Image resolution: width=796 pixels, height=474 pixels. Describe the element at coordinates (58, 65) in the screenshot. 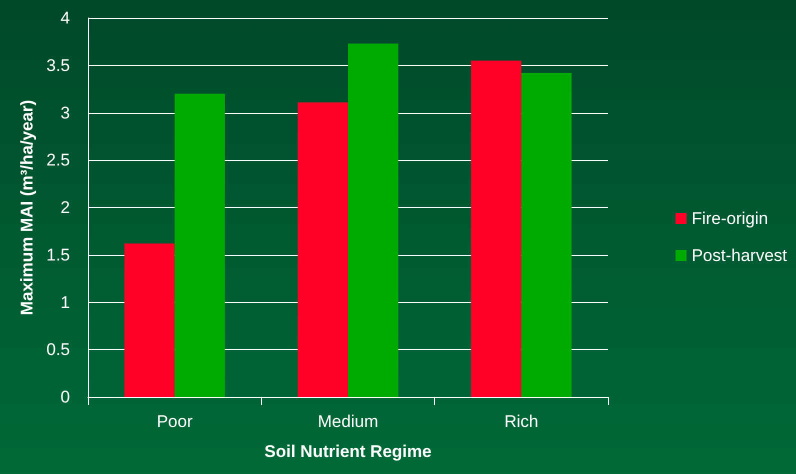

I see `y-tick-label: 3.5` at that location.